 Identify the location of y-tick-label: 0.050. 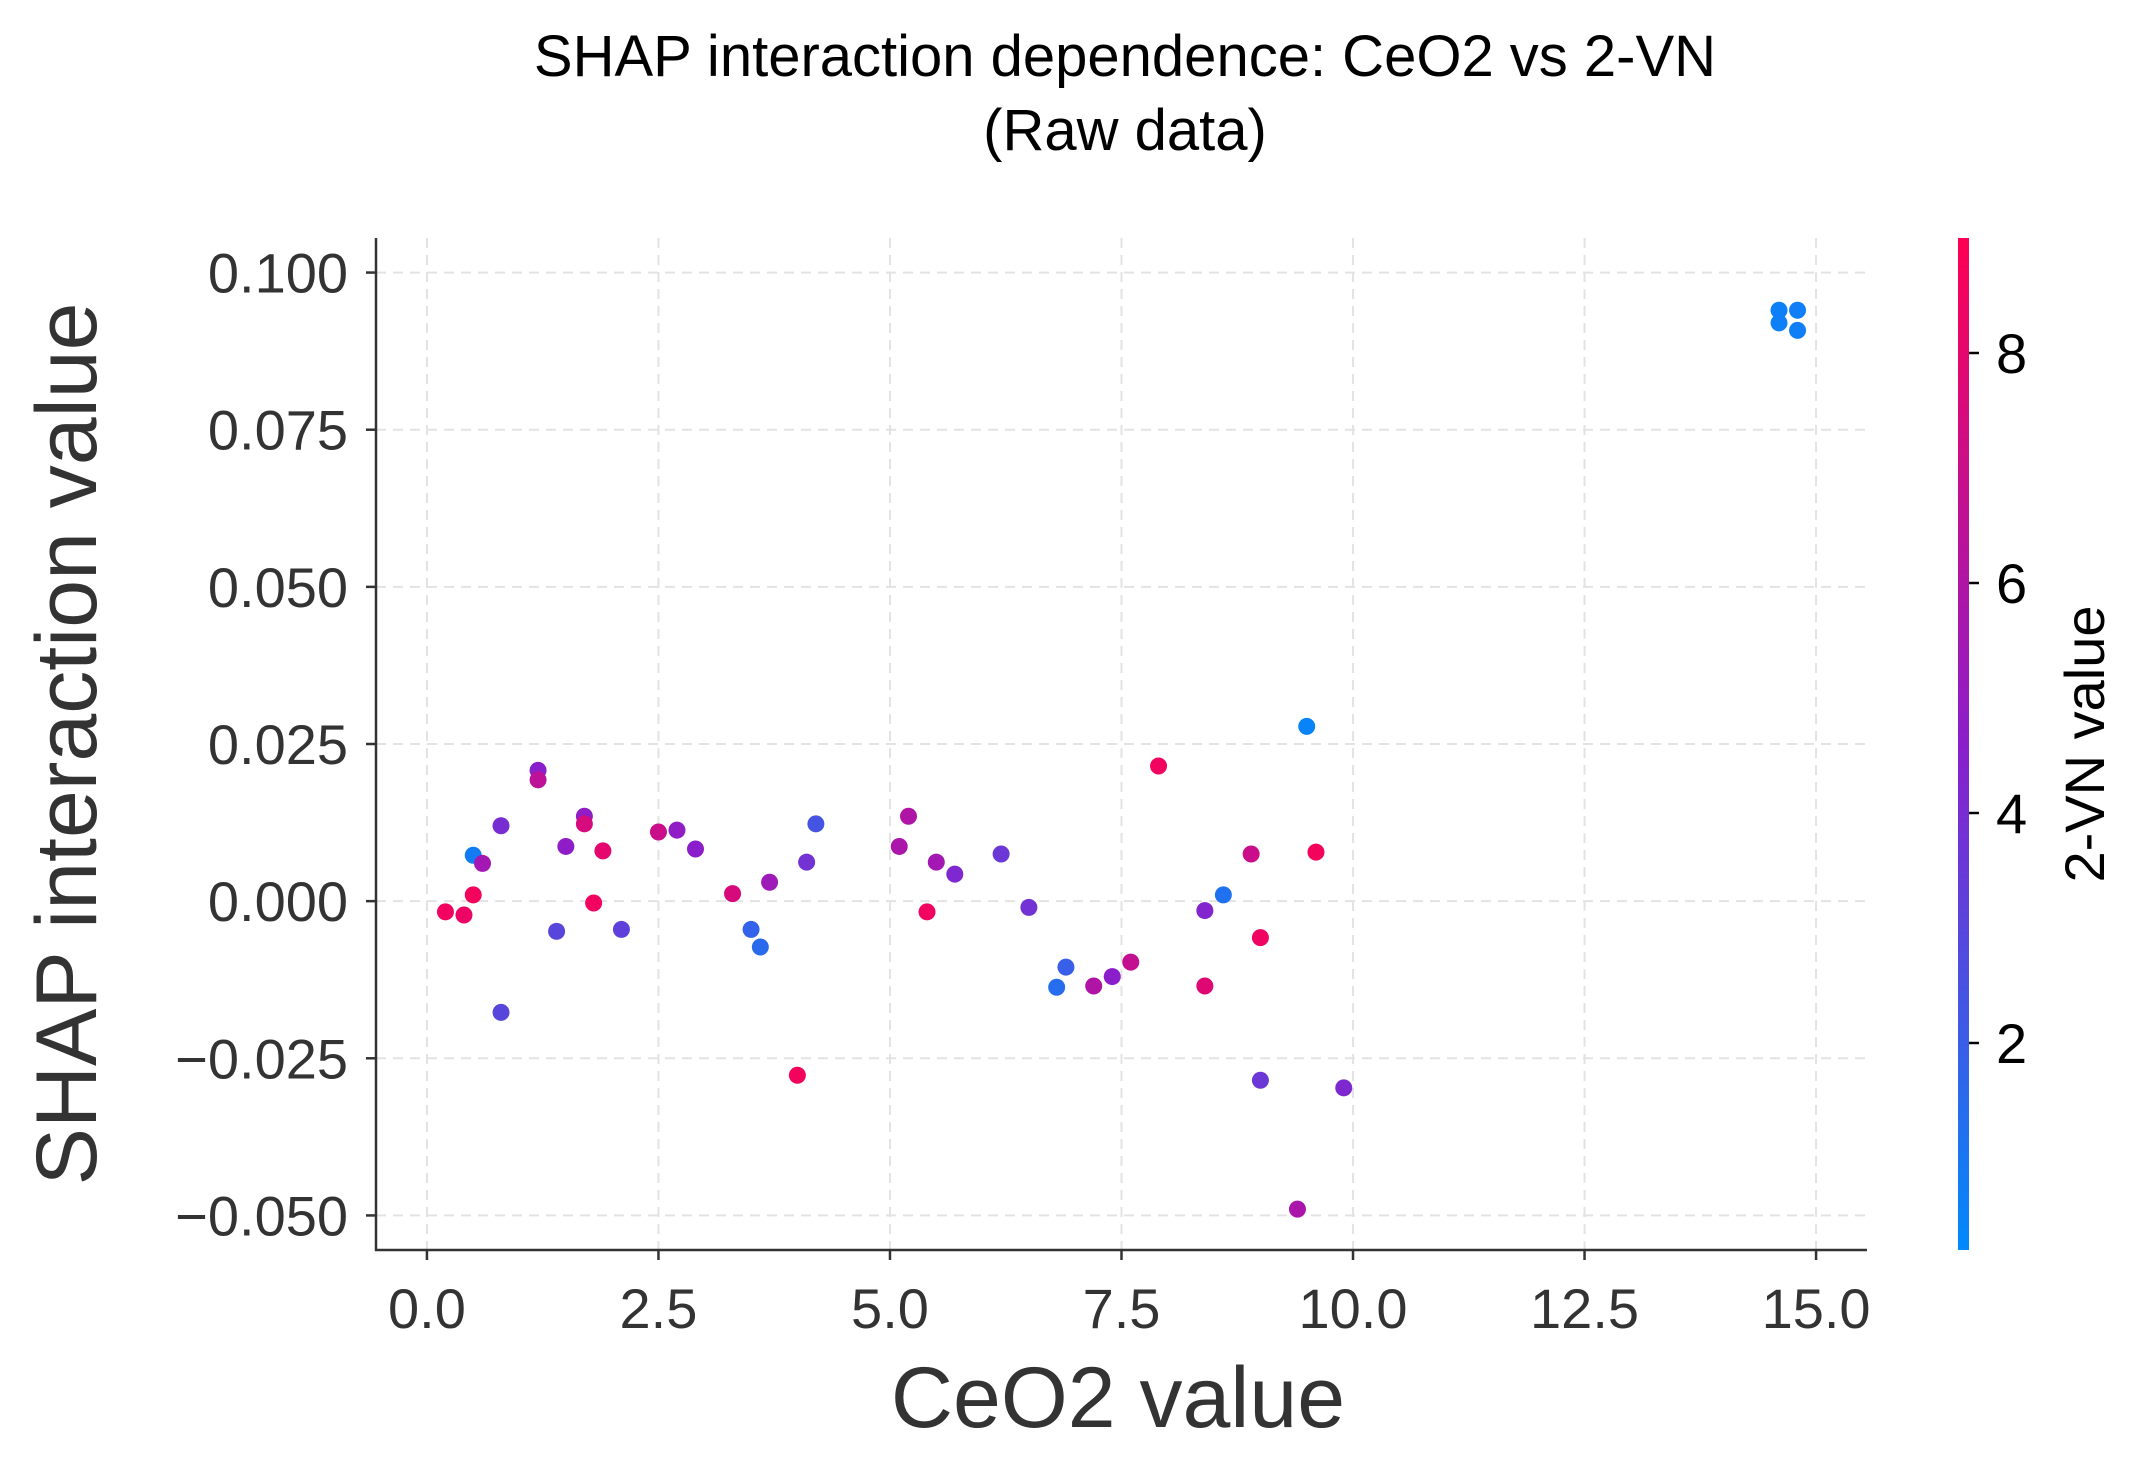
(278, 587).